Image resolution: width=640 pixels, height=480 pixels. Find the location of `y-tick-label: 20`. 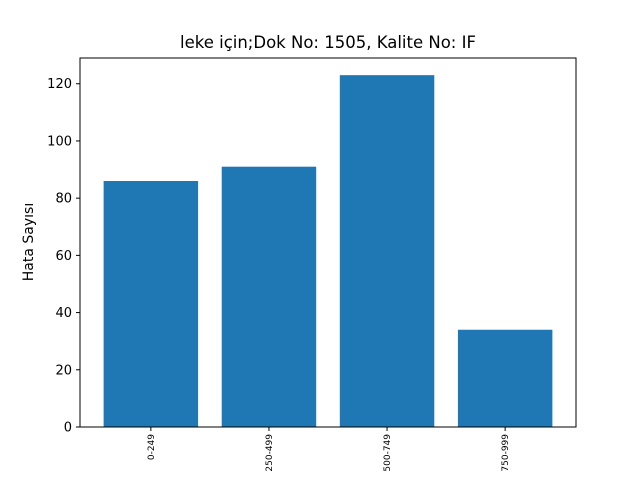

y-tick-label: 20 is located at coordinates (63, 370).